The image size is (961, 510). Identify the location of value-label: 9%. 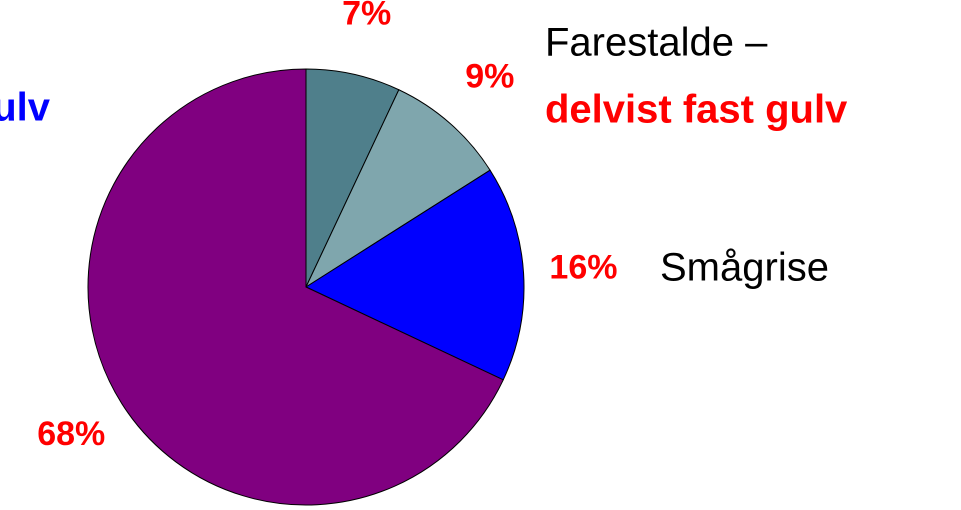
(489, 76).